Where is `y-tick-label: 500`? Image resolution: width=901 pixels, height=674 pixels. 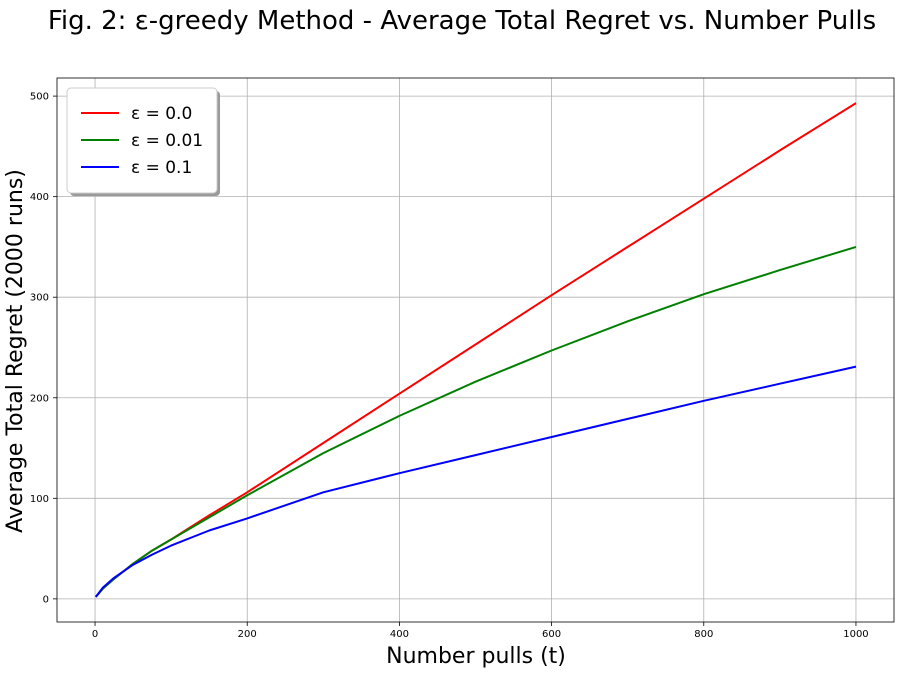 y-tick-label: 500 is located at coordinates (39, 97).